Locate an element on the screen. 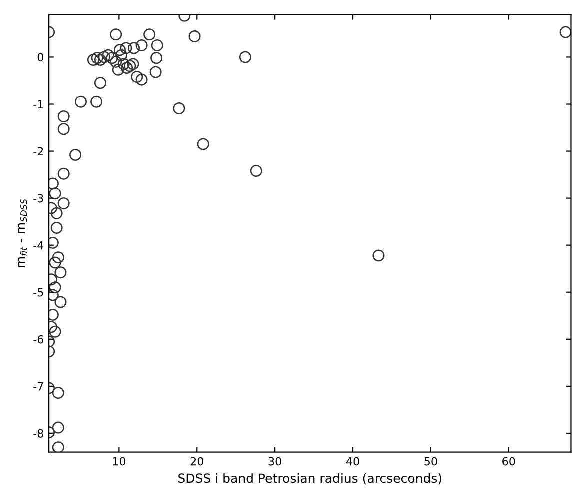 This screenshot has height=497, width=577. y-axis-title: m$_{fit}$ - m$_{SDSS}$ is located at coordinates (23, 233).